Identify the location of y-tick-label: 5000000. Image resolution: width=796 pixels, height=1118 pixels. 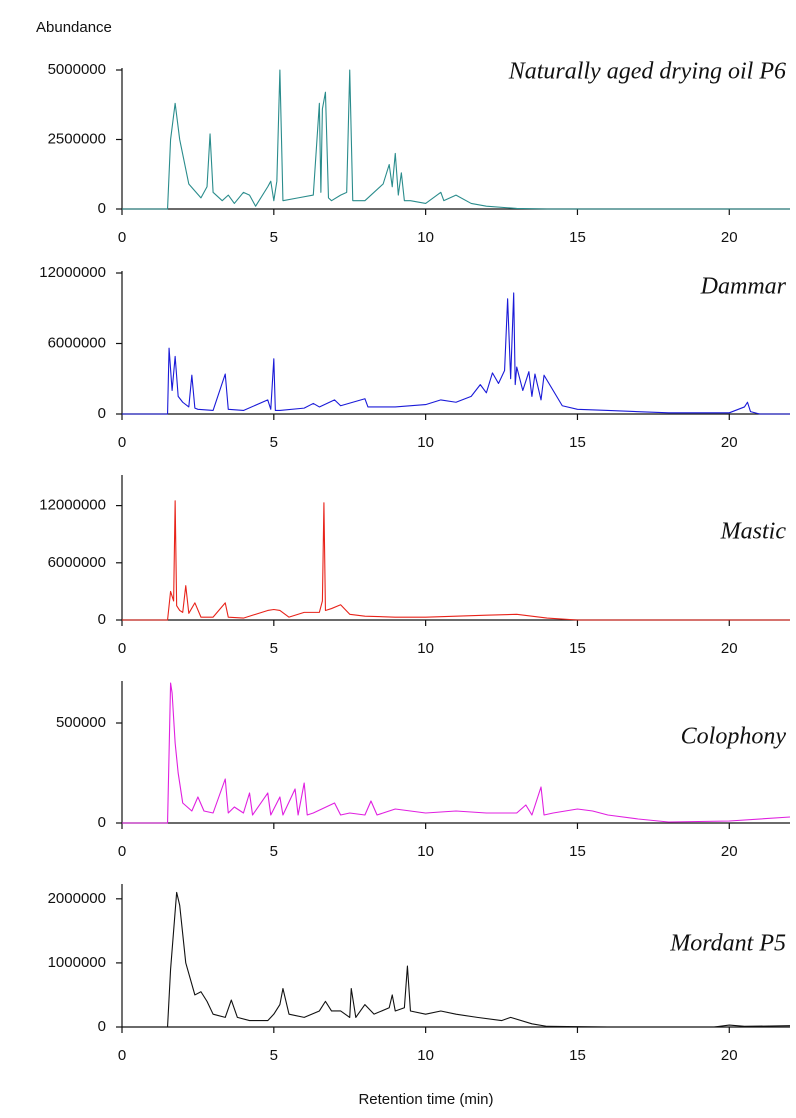
(77, 69).